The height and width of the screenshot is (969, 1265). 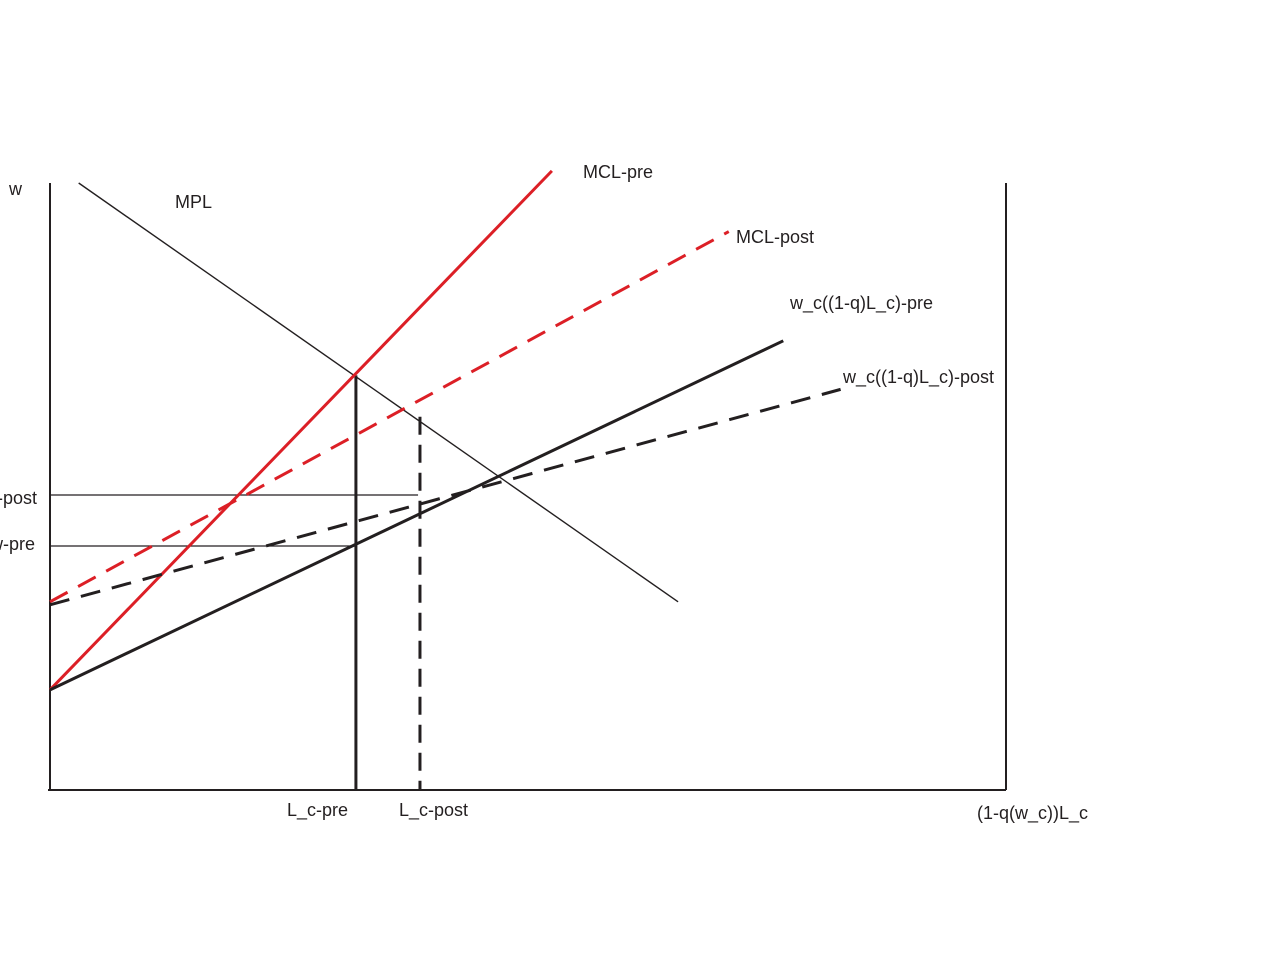 What do you see at coordinates (193, 202) in the screenshot?
I see `series-label-mpl: MPL` at bounding box center [193, 202].